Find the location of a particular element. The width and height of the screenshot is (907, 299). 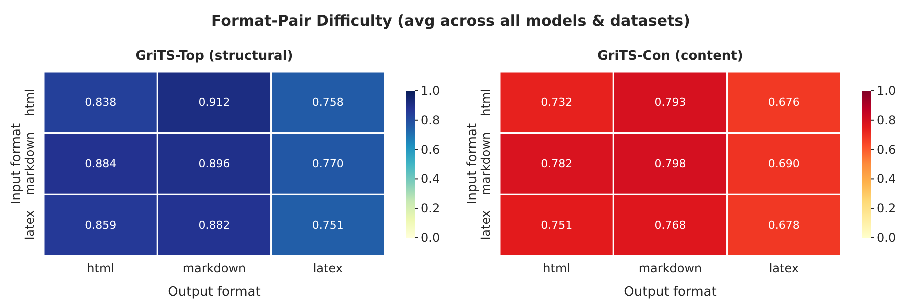

data-label: 0.798 is located at coordinates (670, 164).